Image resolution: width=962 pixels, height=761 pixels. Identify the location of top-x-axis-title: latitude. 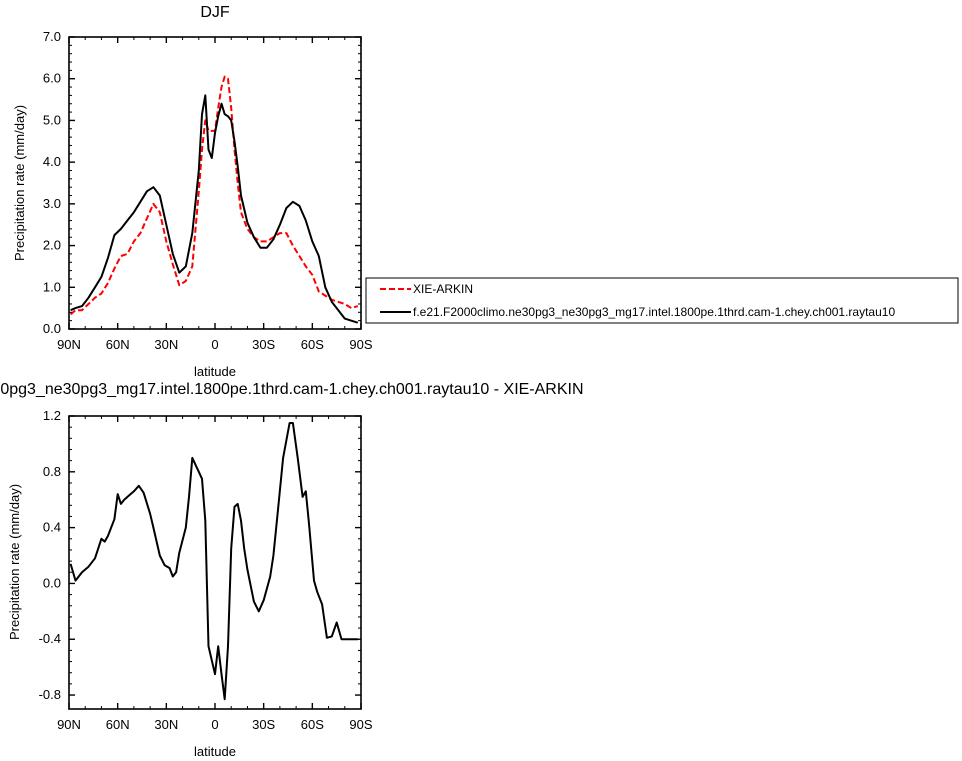
(215, 371).